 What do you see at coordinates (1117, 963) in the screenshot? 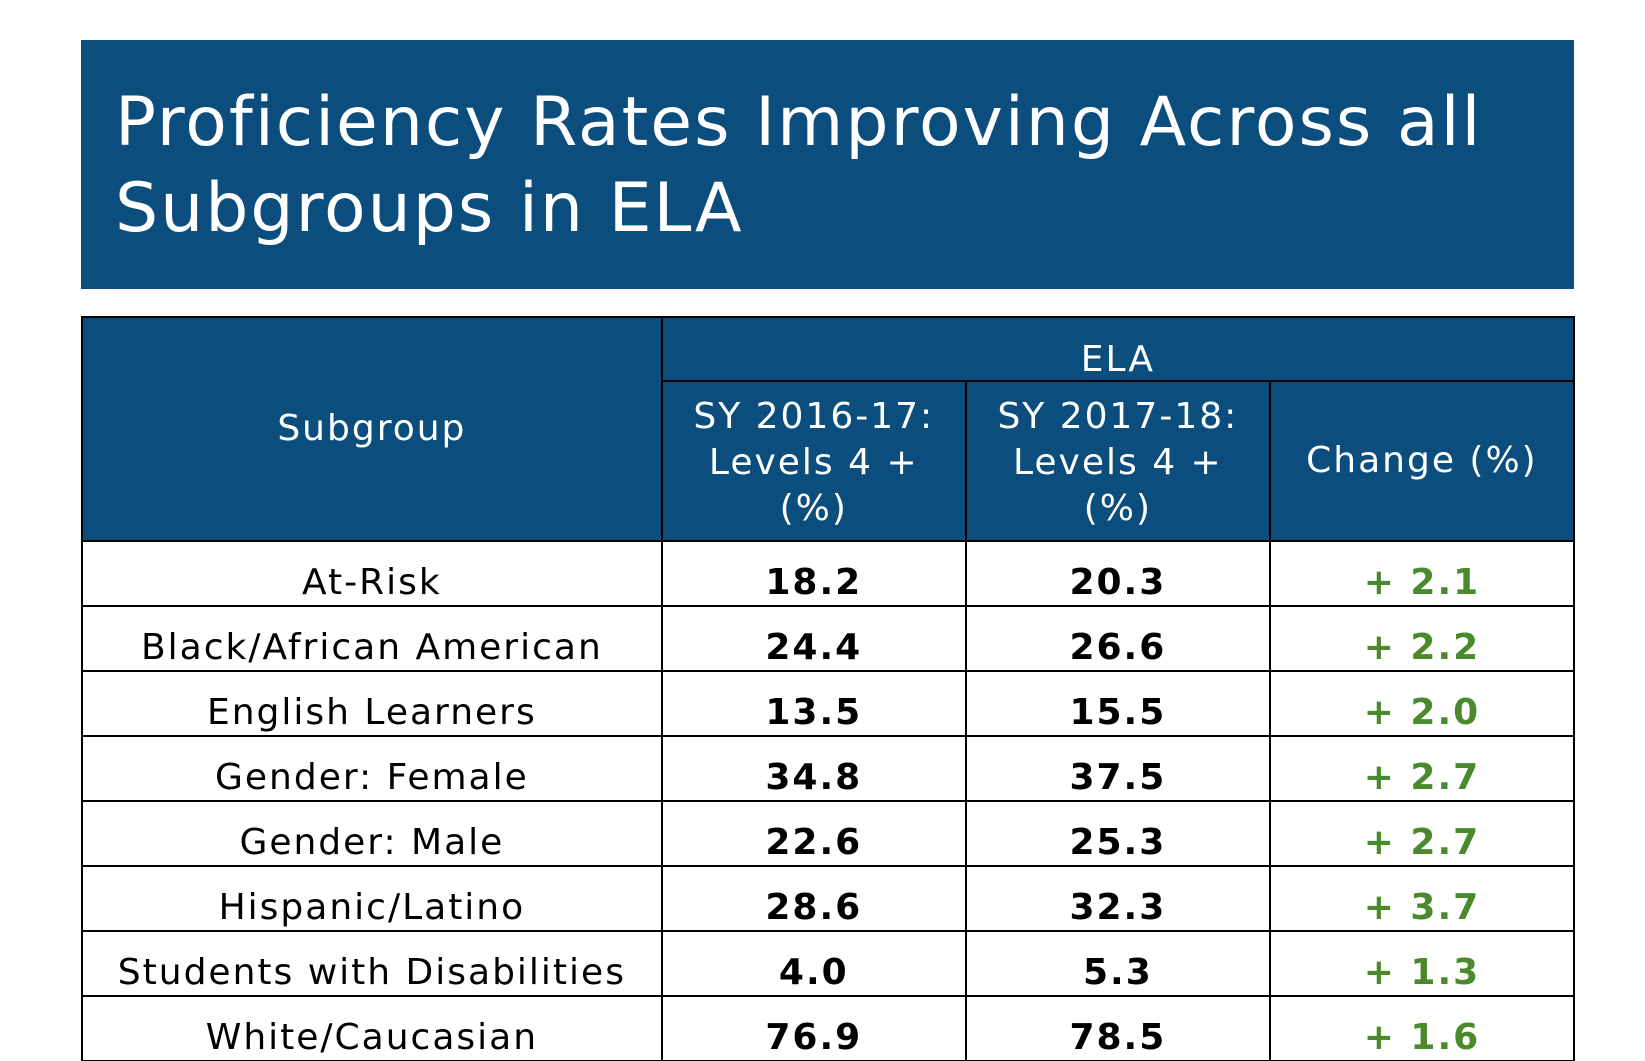
I see `sy-2017-18-value: 5.3` at bounding box center [1117, 963].